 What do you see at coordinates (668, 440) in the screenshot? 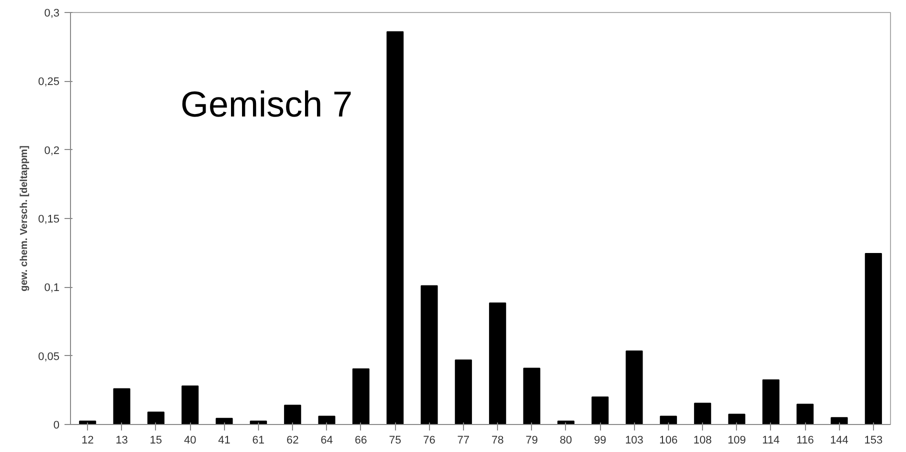
I see `x-tick-label: 106` at bounding box center [668, 440].